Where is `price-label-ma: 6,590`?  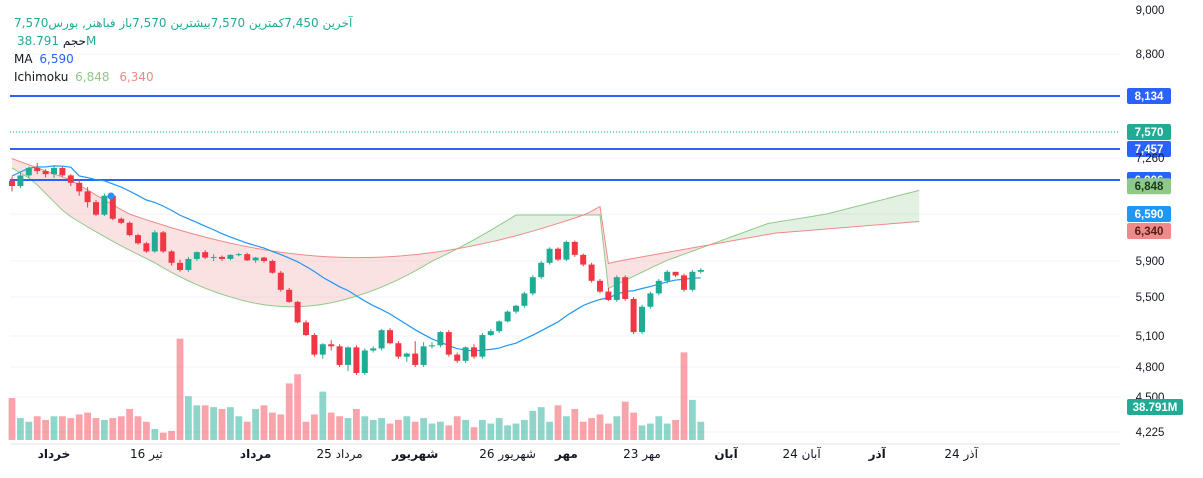 price-label-ma: 6,590 is located at coordinates (1149, 215).